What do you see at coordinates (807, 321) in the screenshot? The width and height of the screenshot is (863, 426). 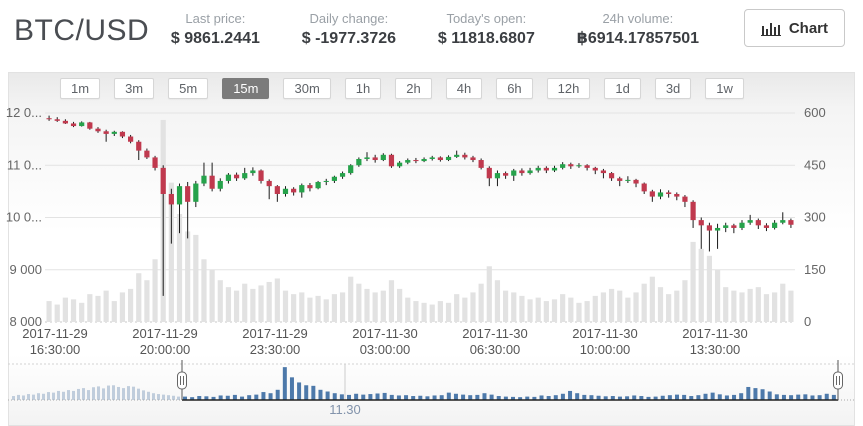 I see `volume-axis-label: 0` at bounding box center [807, 321].